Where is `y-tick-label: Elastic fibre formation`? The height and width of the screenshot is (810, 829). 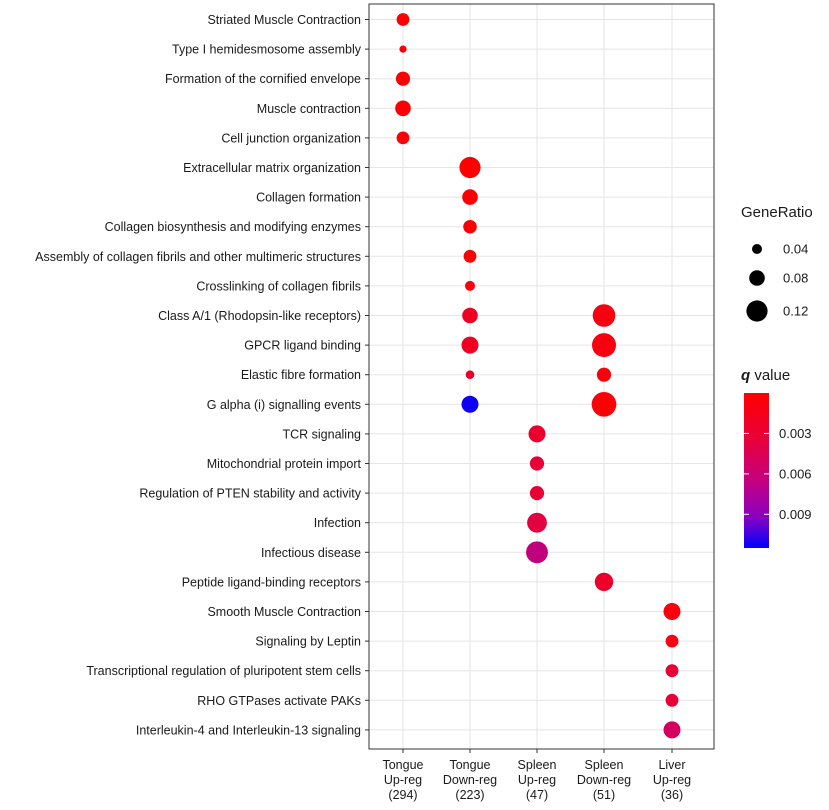
y-tick-label: Elastic fibre formation is located at coordinates (301, 375).